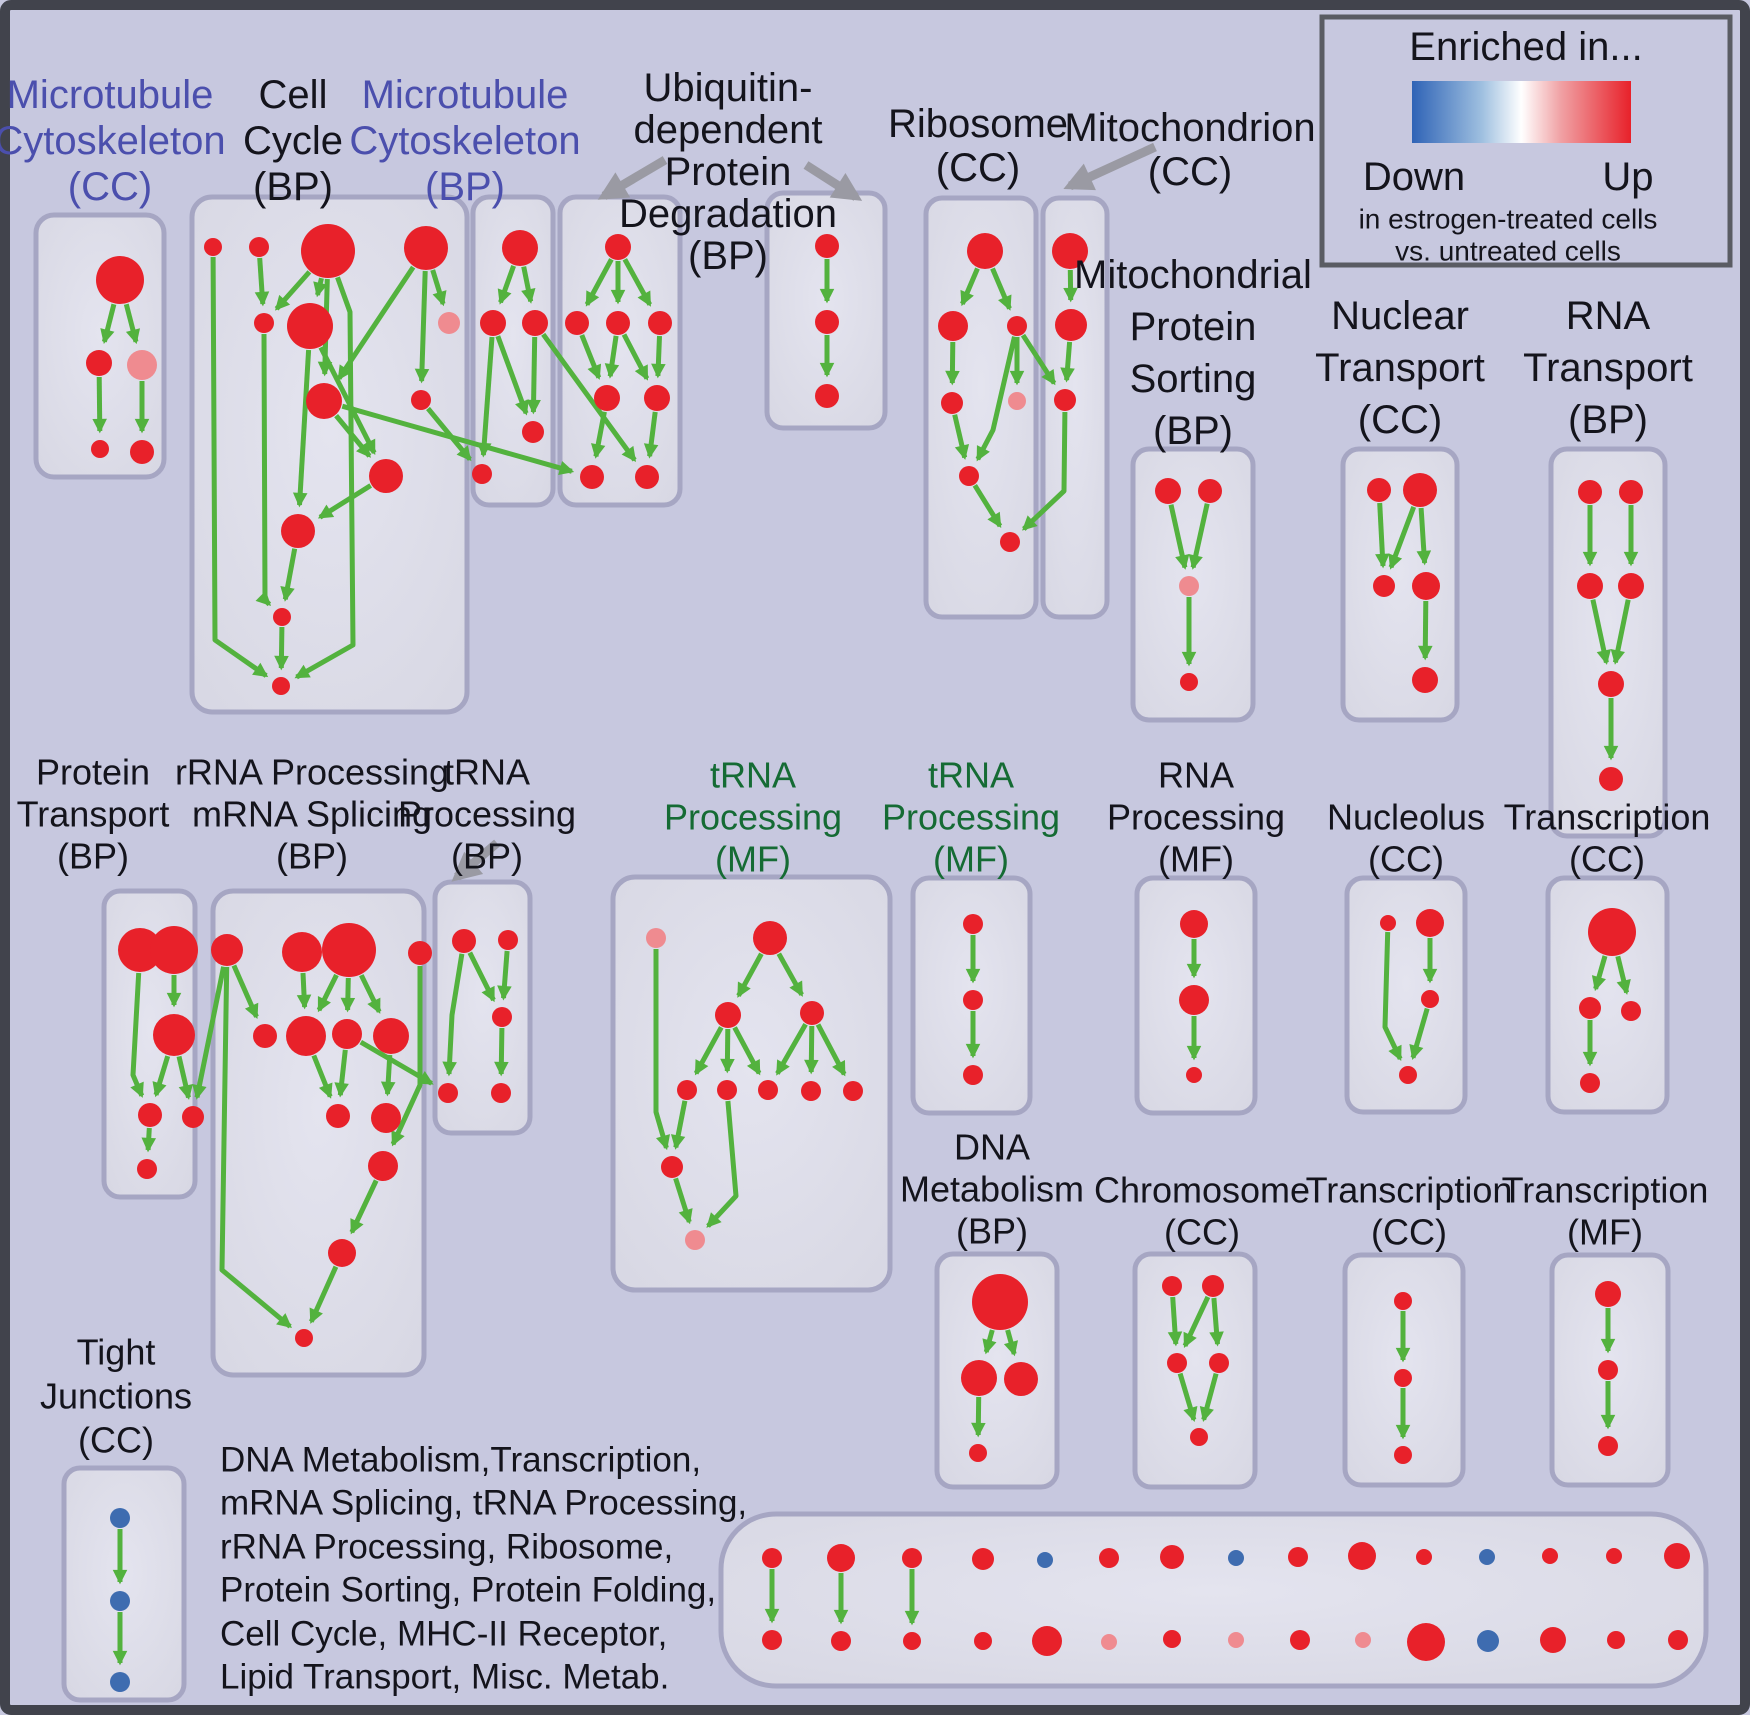  What do you see at coordinates (728, 88) in the screenshot?
I see `category-label-line: Ubiquitin-` at bounding box center [728, 88].